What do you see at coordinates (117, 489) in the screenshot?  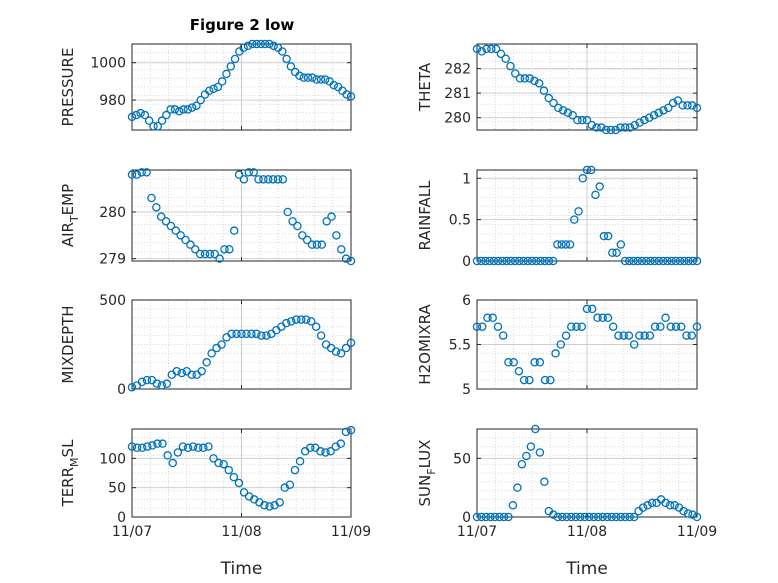 I see `y-tick-label: 50` at bounding box center [117, 489].